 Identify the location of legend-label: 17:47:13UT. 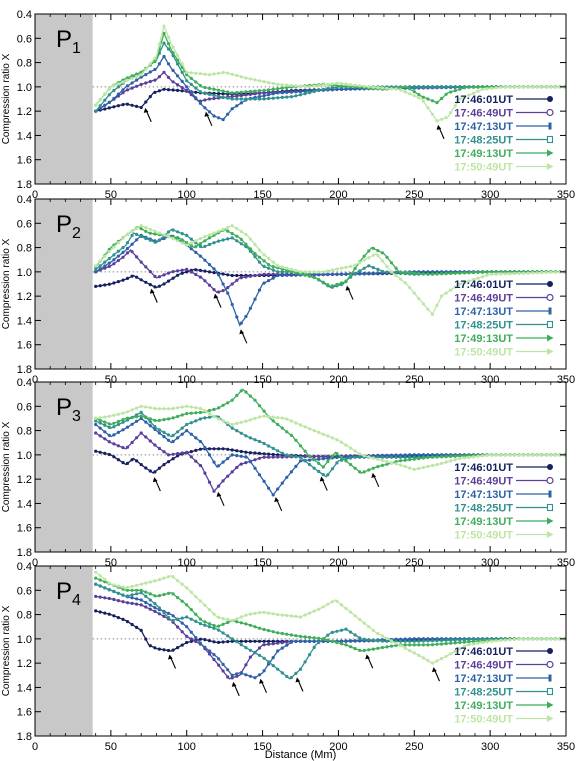
(483, 312).